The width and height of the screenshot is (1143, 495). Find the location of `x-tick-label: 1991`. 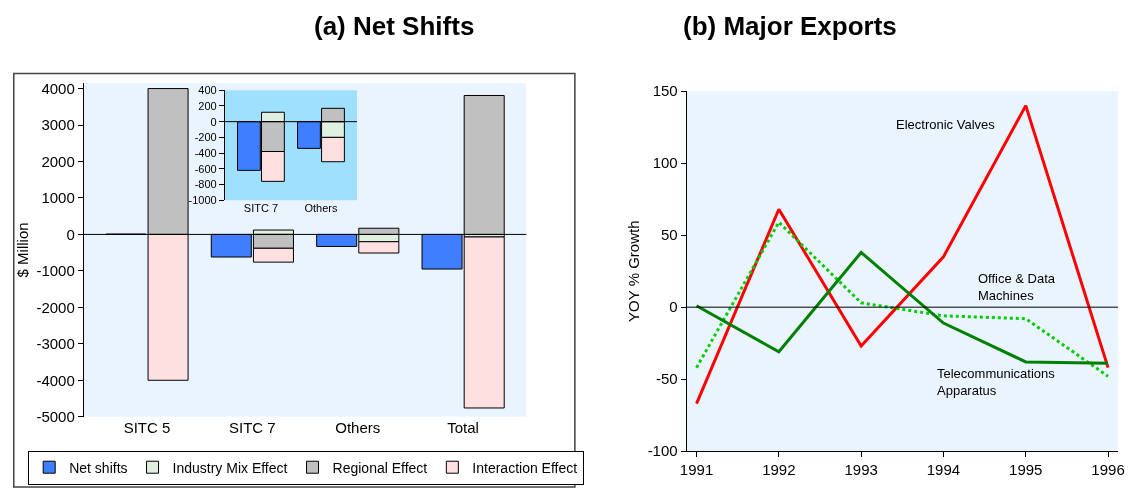

x-tick-label: 1991 is located at coordinates (696, 470).